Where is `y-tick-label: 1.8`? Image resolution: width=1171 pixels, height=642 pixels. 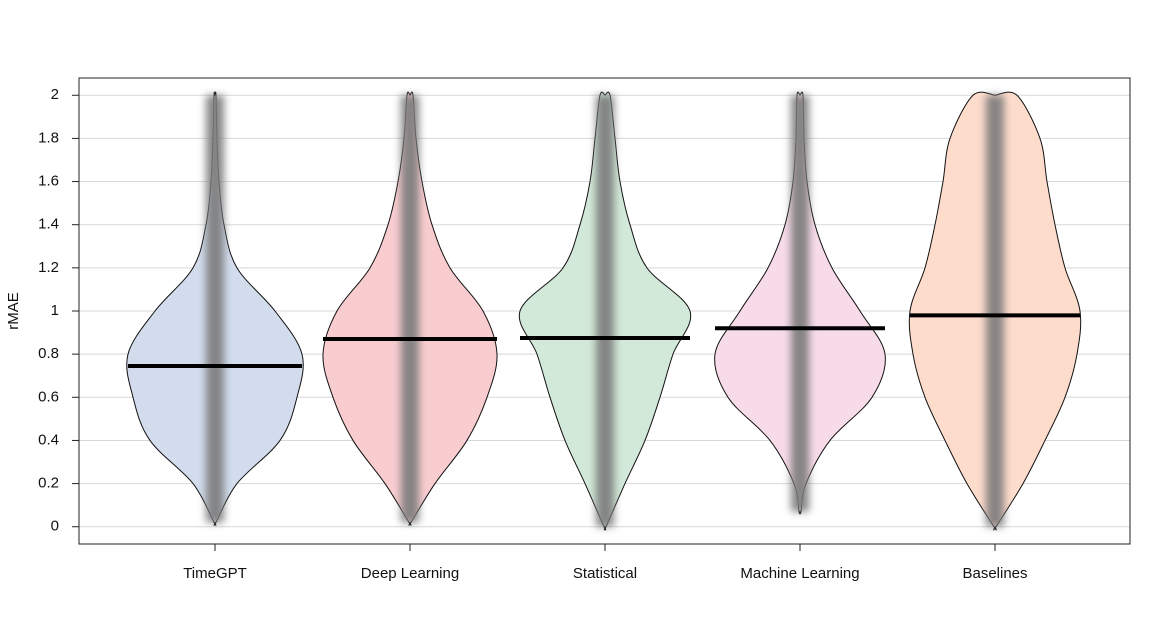 y-tick-label: 1.8 is located at coordinates (48, 137).